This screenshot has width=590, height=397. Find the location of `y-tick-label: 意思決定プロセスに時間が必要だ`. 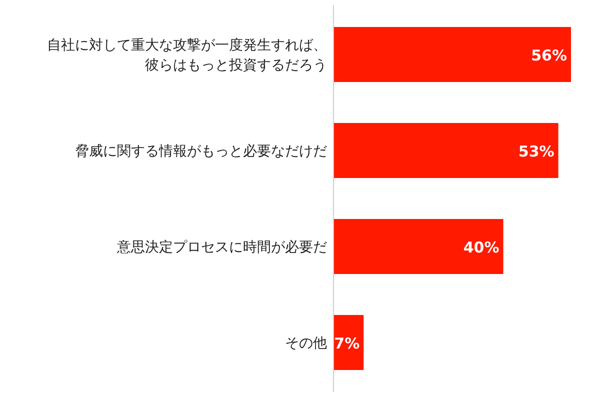

y-tick-label: 意思決定プロセスに時間が必要だ is located at coordinates (221, 248).